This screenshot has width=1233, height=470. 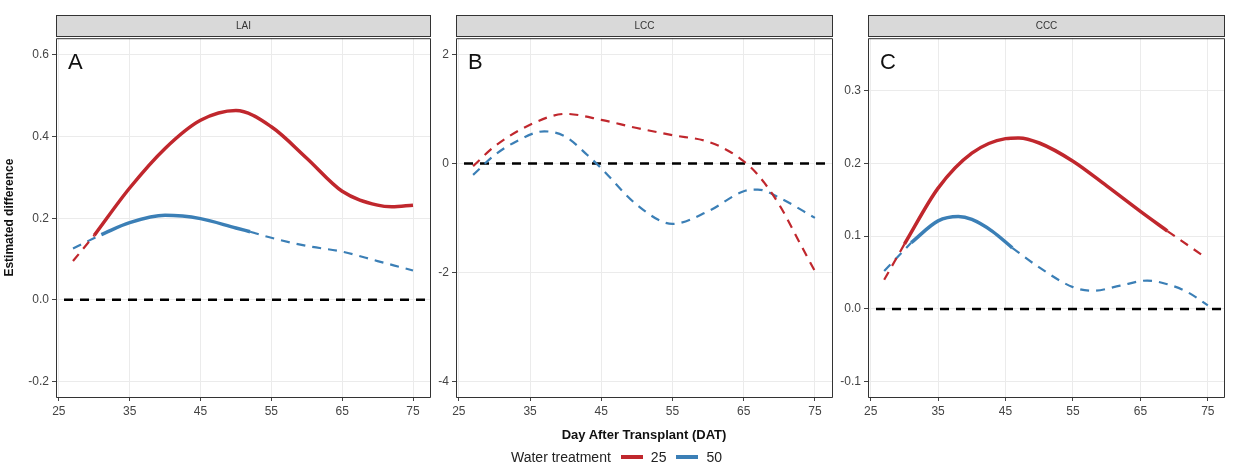 What do you see at coordinates (475, 62) in the screenshot?
I see `annotation: B` at bounding box center [475, 62].